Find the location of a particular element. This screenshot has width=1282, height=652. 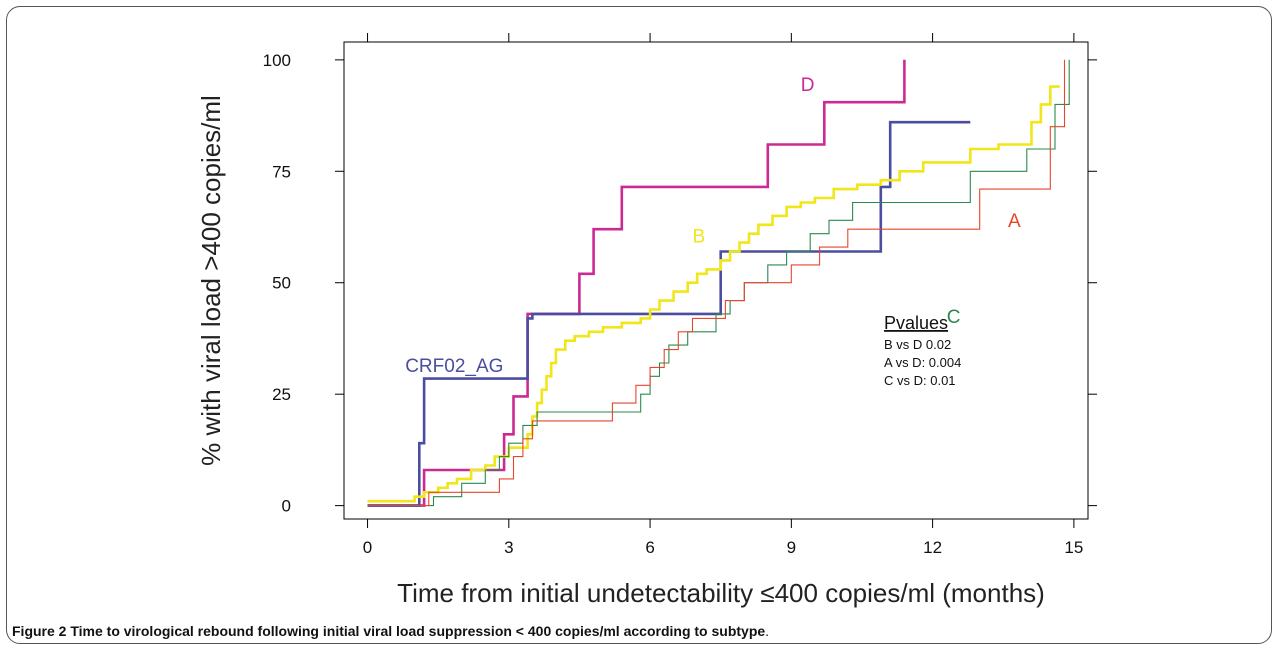

y-tick-label: 75 is located at coordinates (281, 171).